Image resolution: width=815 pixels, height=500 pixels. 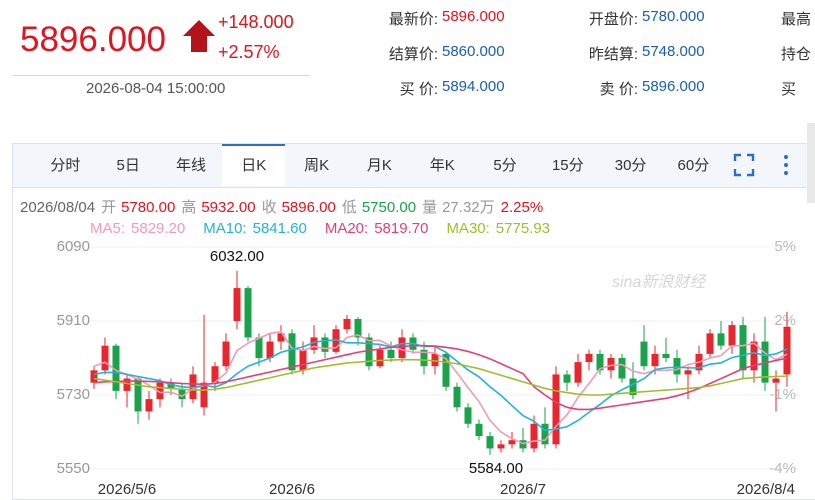 What do you see at coordinates (785, 320) in the screenshot?
I see `y2-tick-label: 2%` at bounding box center [785, 320].